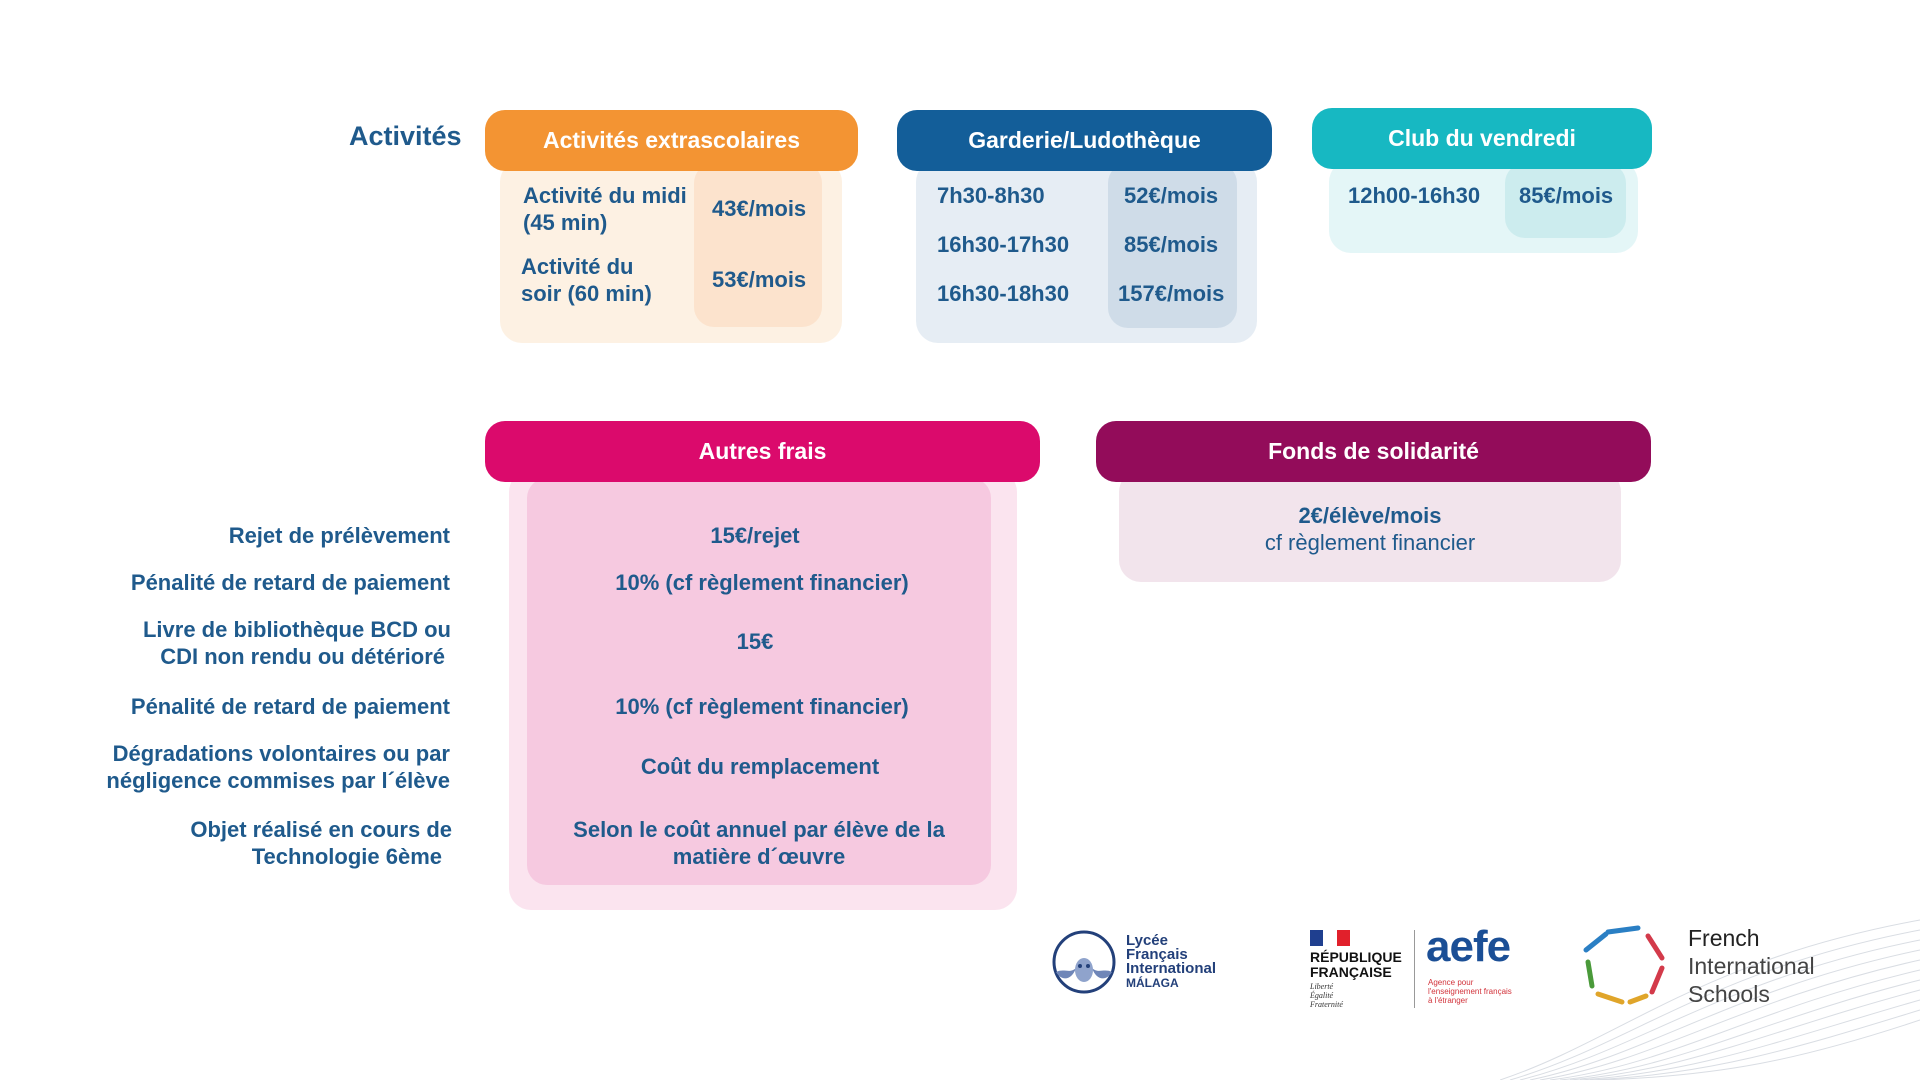 The width and height of the screenshot is (1920, 1080). I want to click on solidarite-note: cf règlement financier, so click(1370, 542).